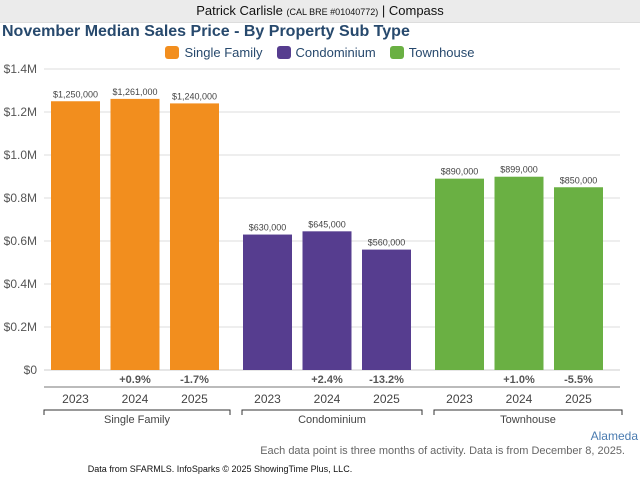 This screenshot has width=640, height=480. What do you see at coordinates (20, 284) in the screenshot?
I see `y-tick-label: $0.4M` at bounding box center [20, 284].